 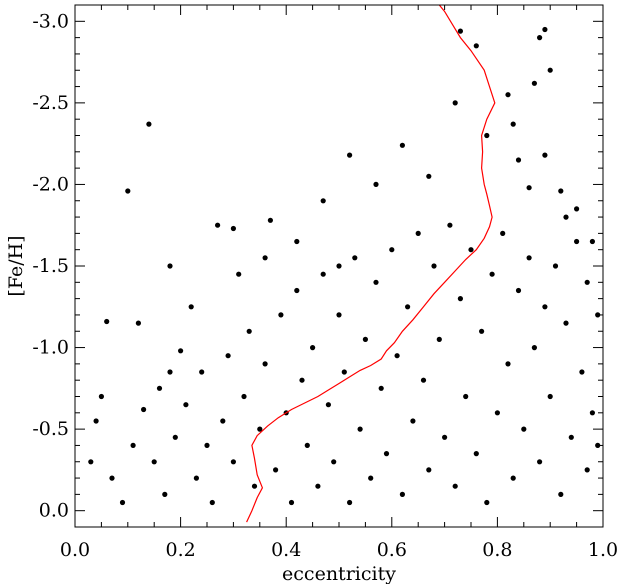 What do you see at coordinates (16, 265) in the screenshot?
I see `y-axis-label: [Fe/H]` at bounding box center [16, 265].